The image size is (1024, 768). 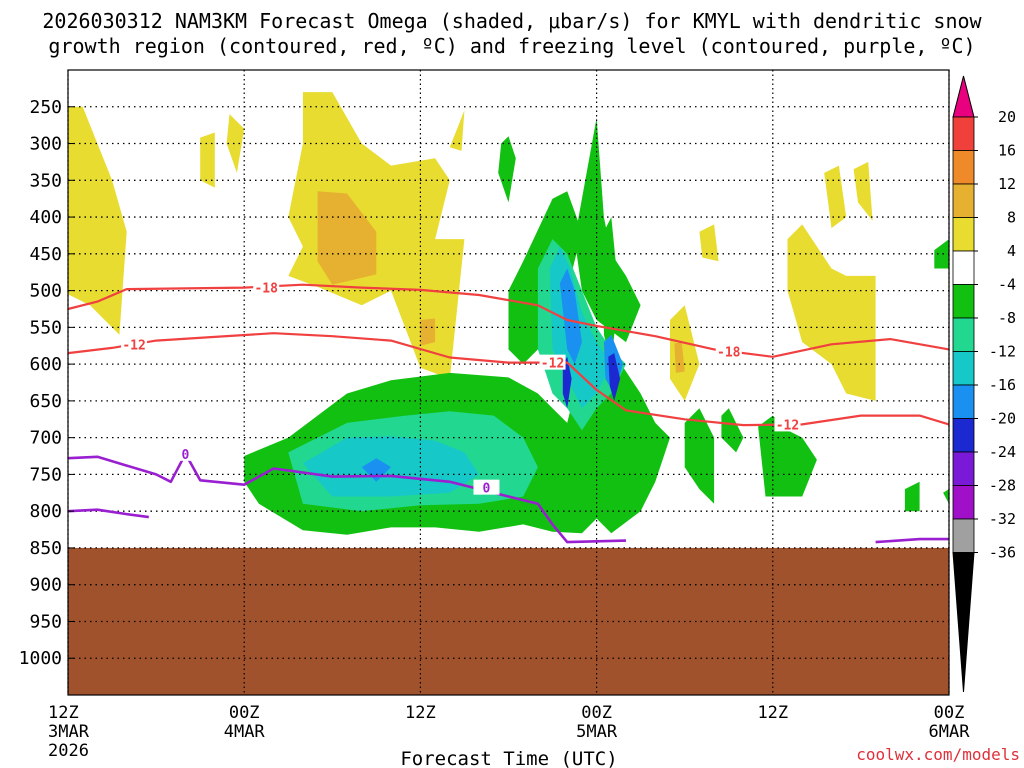 I want to click on dgz-label-minus18-a: -18, so click(x=266, y=289).